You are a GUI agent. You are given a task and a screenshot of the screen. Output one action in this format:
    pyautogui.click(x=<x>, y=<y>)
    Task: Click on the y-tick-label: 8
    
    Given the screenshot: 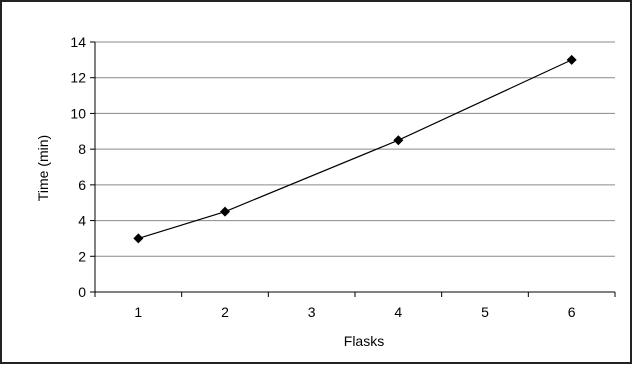 What is the action you would take?
    pyautogui.click(x=82, y=149)
    